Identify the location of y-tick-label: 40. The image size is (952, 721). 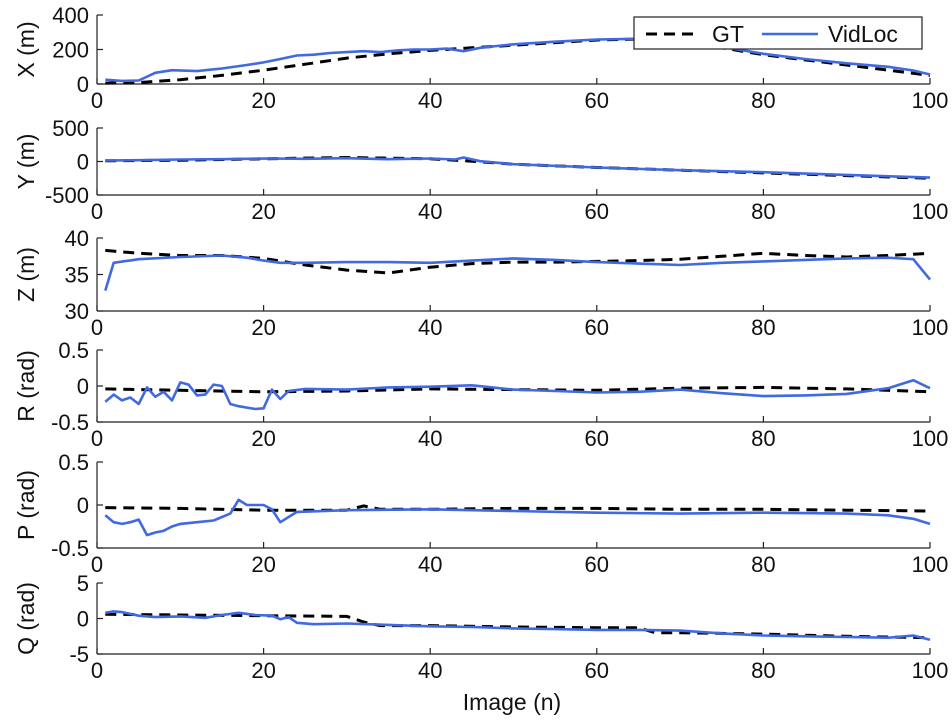
(77, 238).